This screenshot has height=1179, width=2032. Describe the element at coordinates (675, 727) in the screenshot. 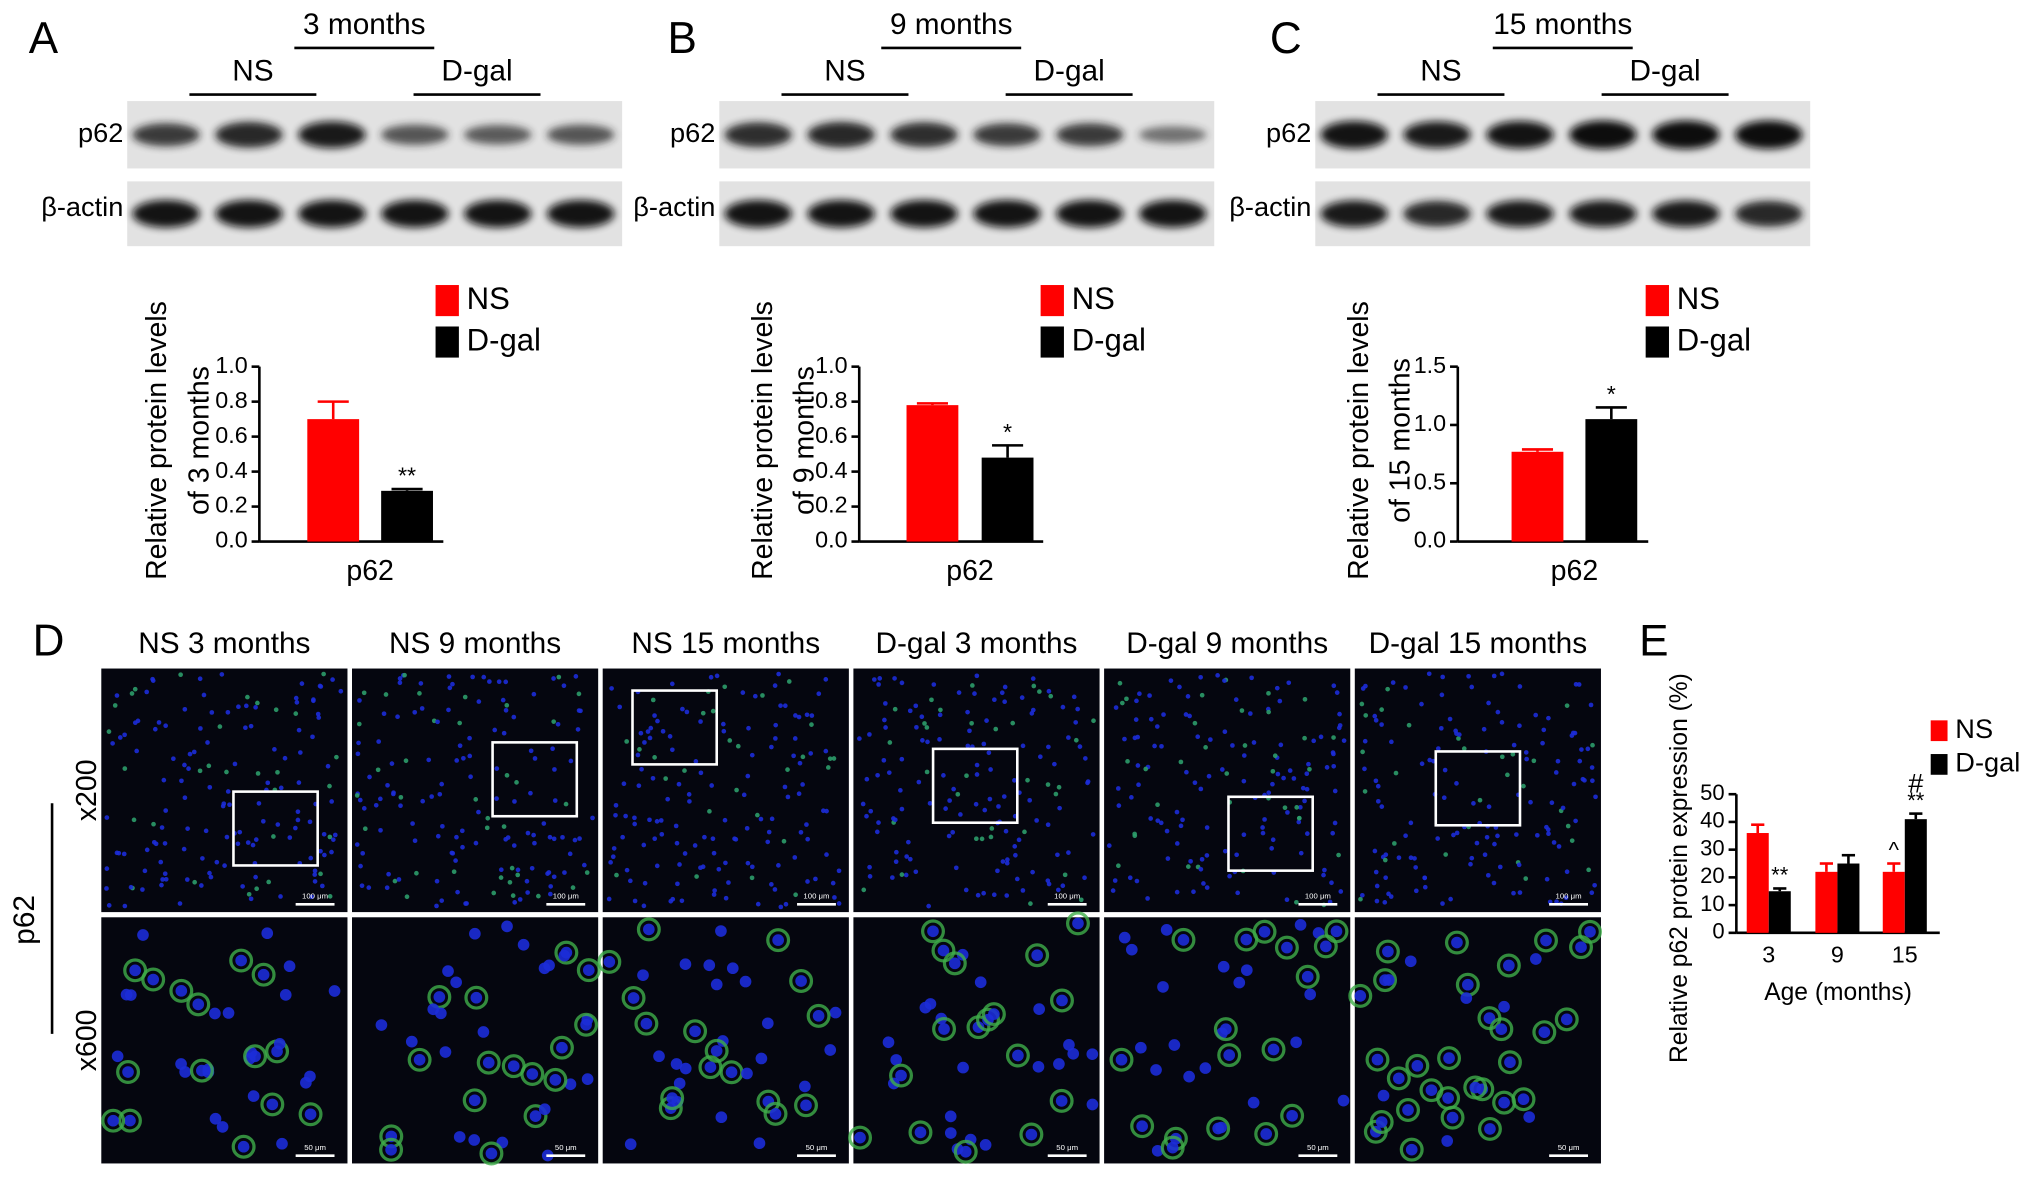

I see `inset-box` at that location.